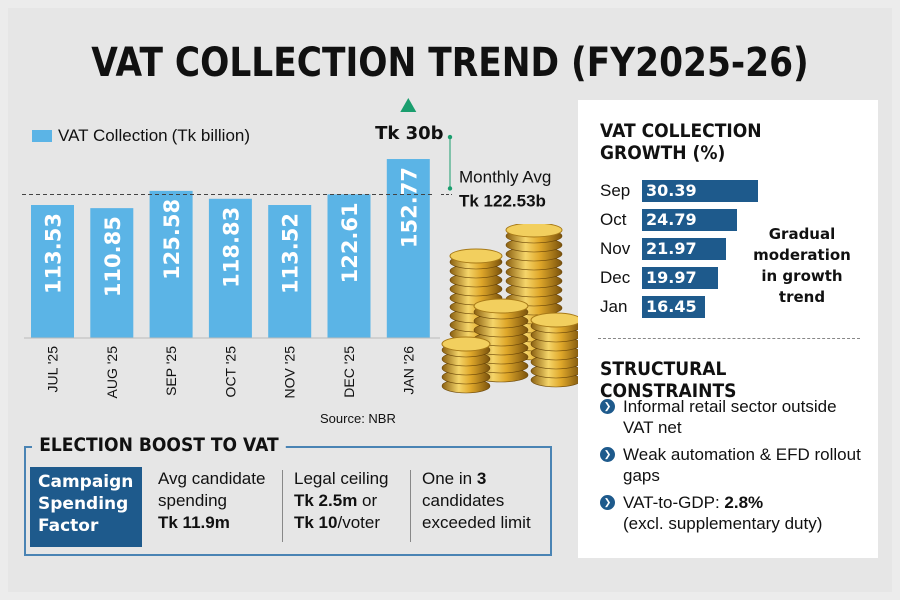 This screenshot has width=900, height=600. I want to click on growth-row: Jan 16.45, so click(679, 306).